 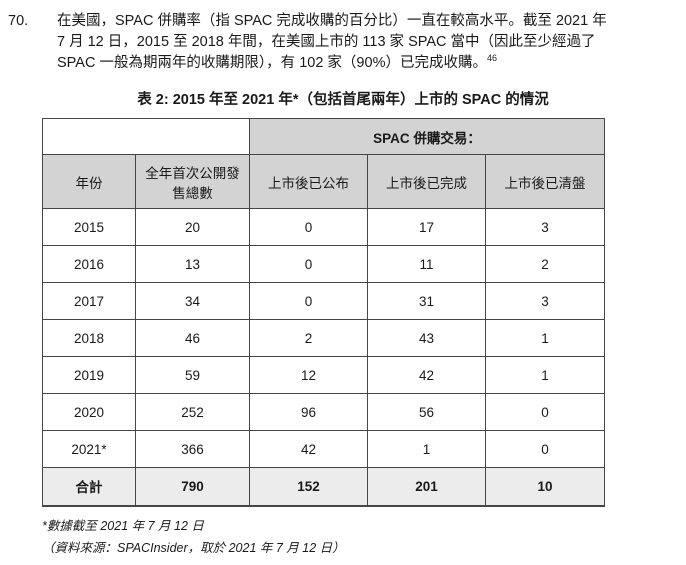 What do you see at coordinates (426, 375) in the screenshot?
I see `completed-cell: 42` at bounding box center [426, 375].